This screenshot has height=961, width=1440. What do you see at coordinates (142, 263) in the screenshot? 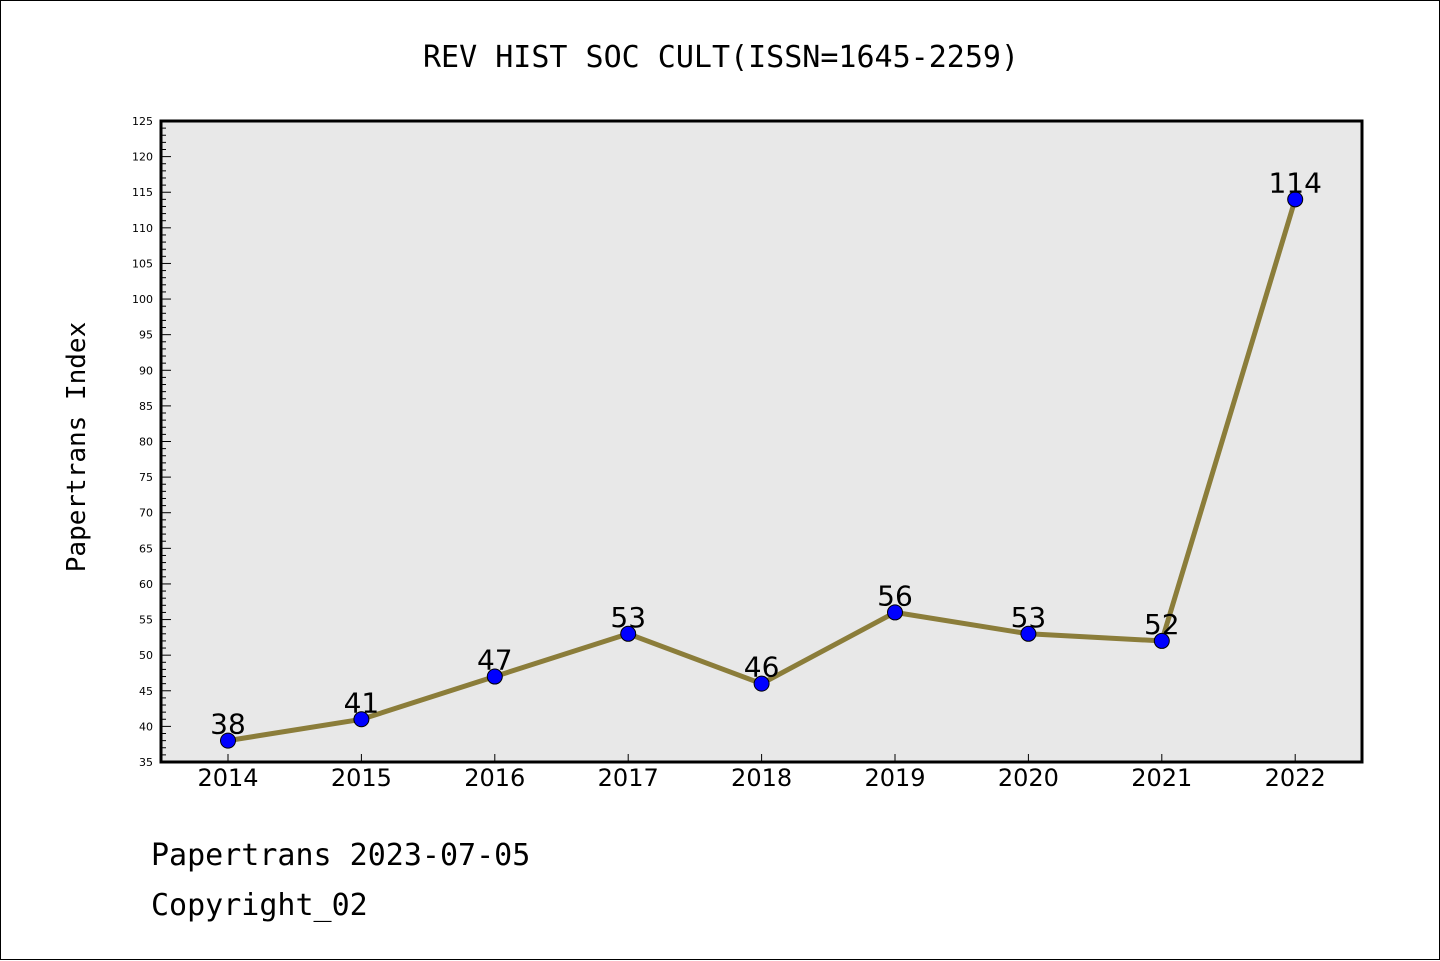
I see `y-tick-label: 105` at bounding box center [142, 263].